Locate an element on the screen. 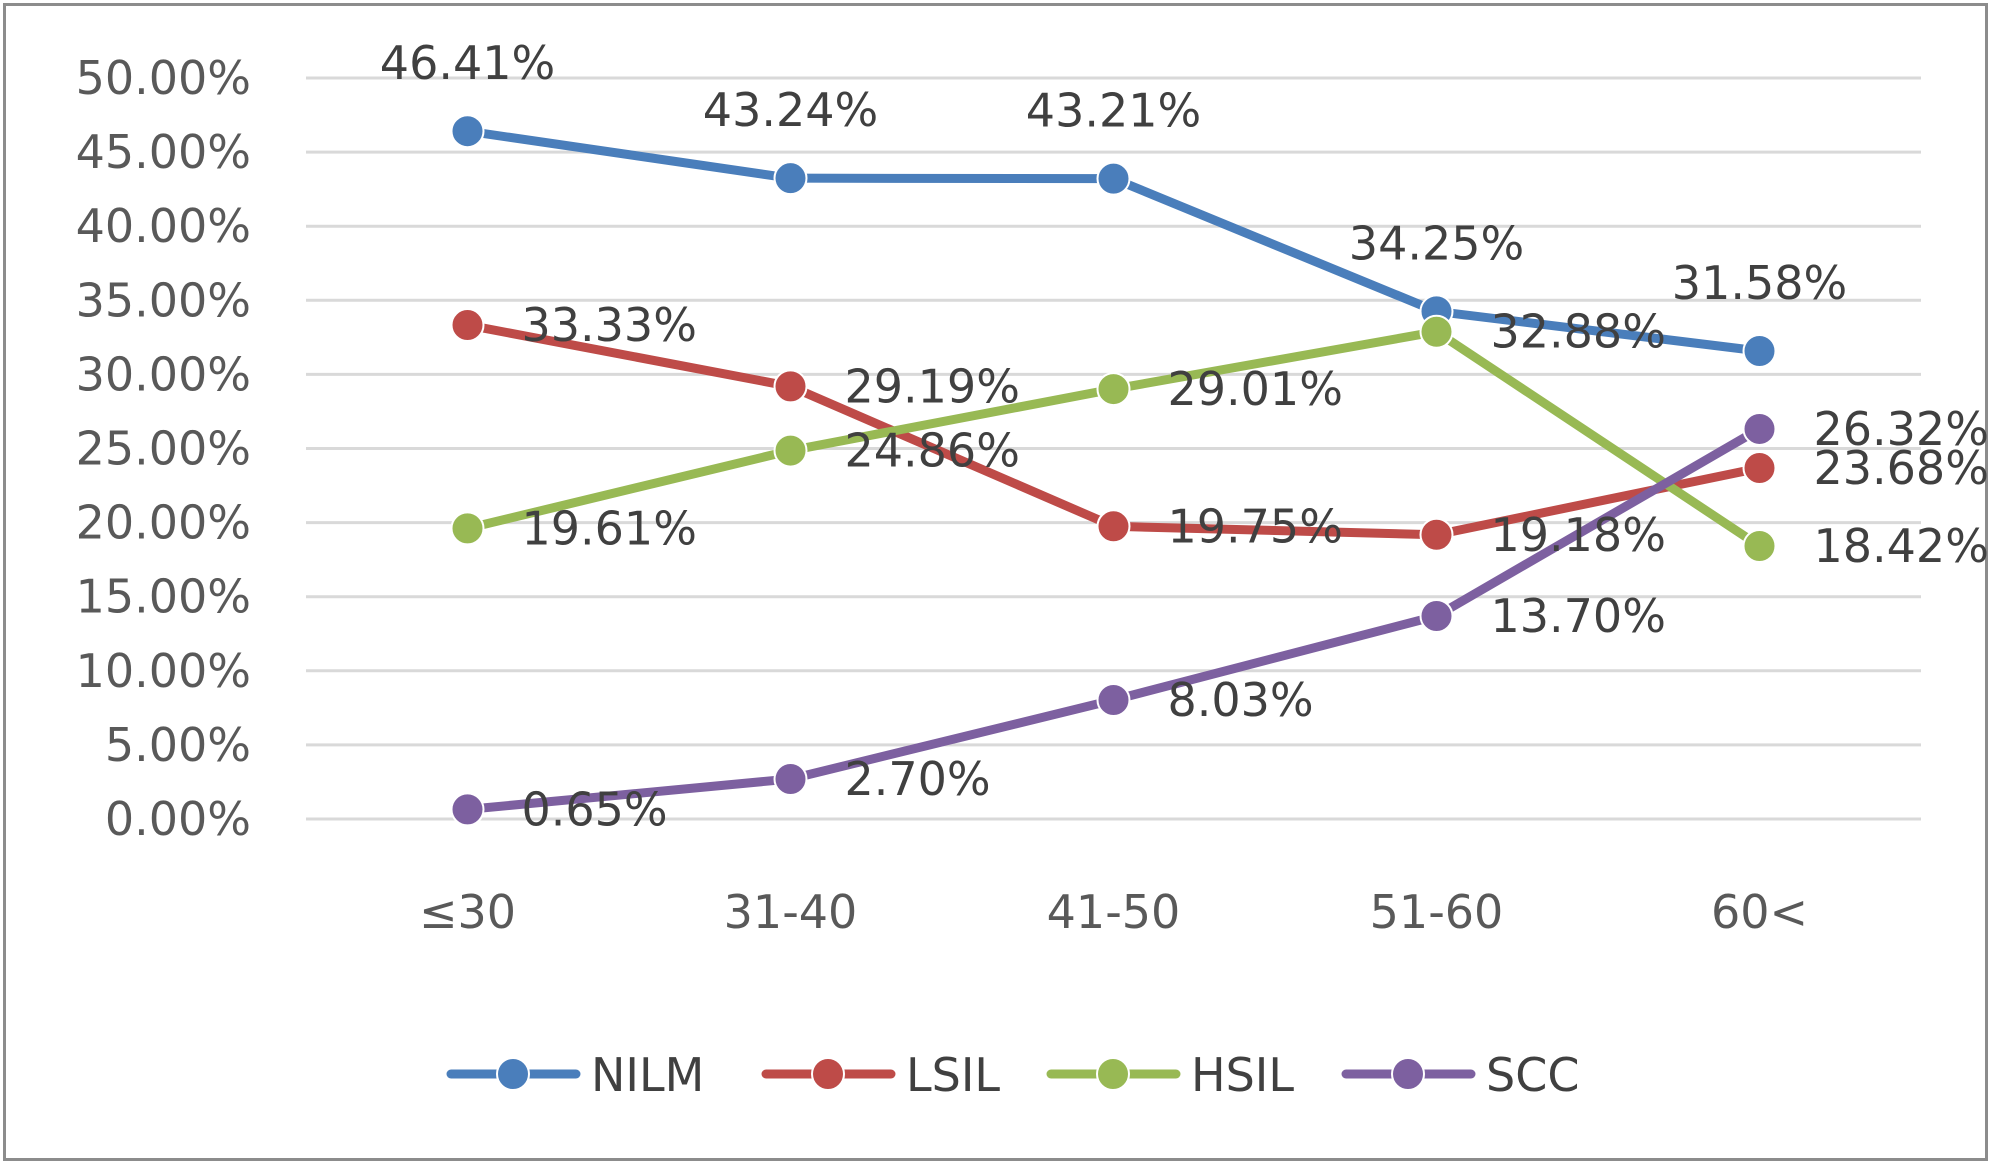 The height and width of the screenshot is (1172, 1999). y-tick-label: 5.00% is located at coordinates (178, 745).